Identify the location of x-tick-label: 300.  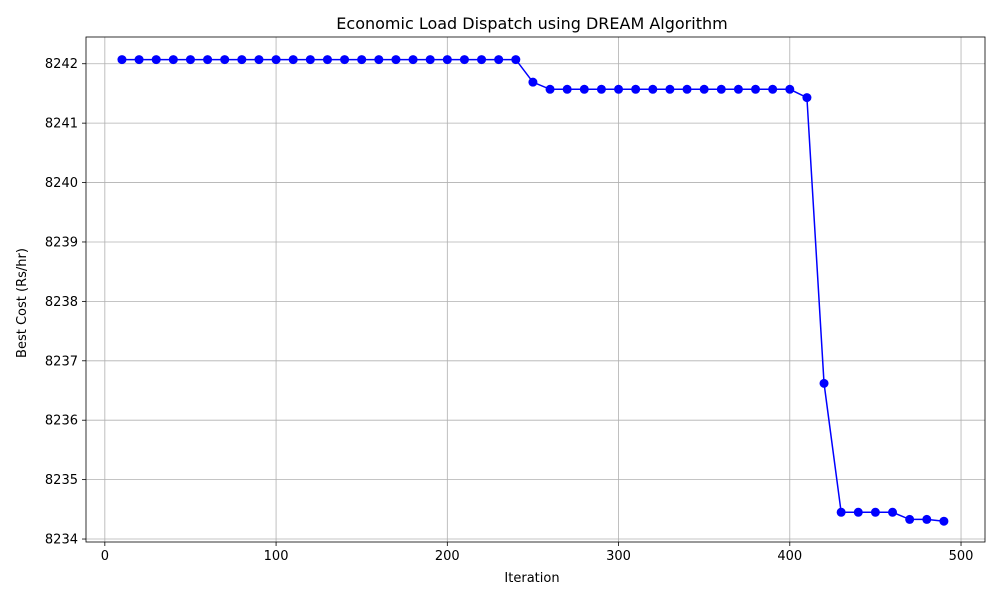
(618, 556).